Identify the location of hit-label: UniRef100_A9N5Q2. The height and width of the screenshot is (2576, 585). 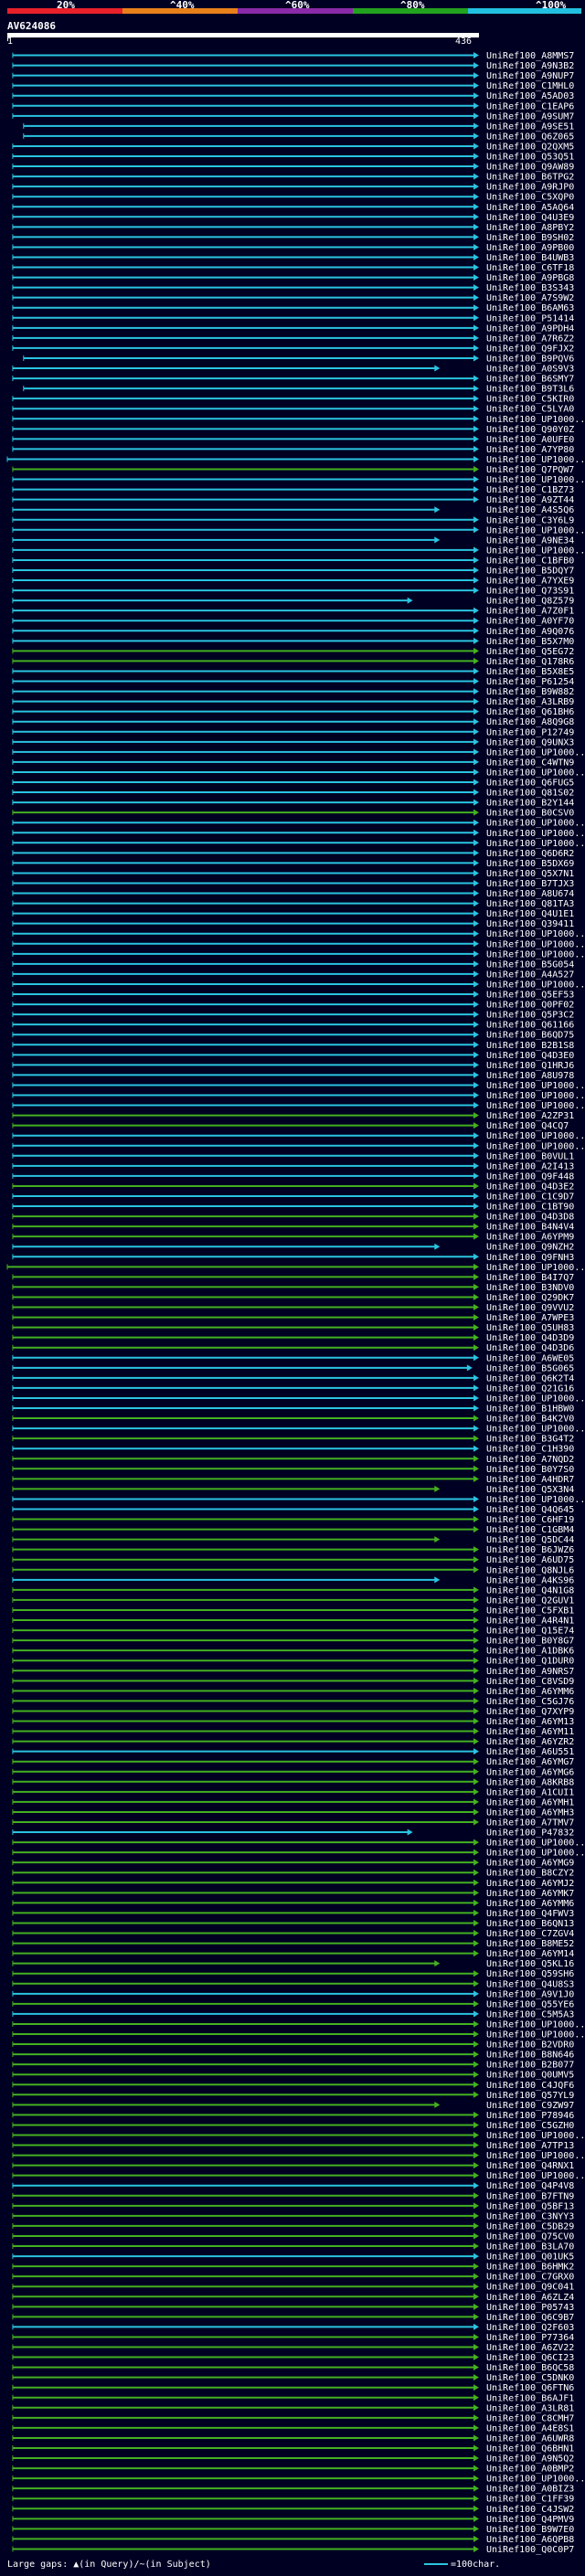
(530, 2459).